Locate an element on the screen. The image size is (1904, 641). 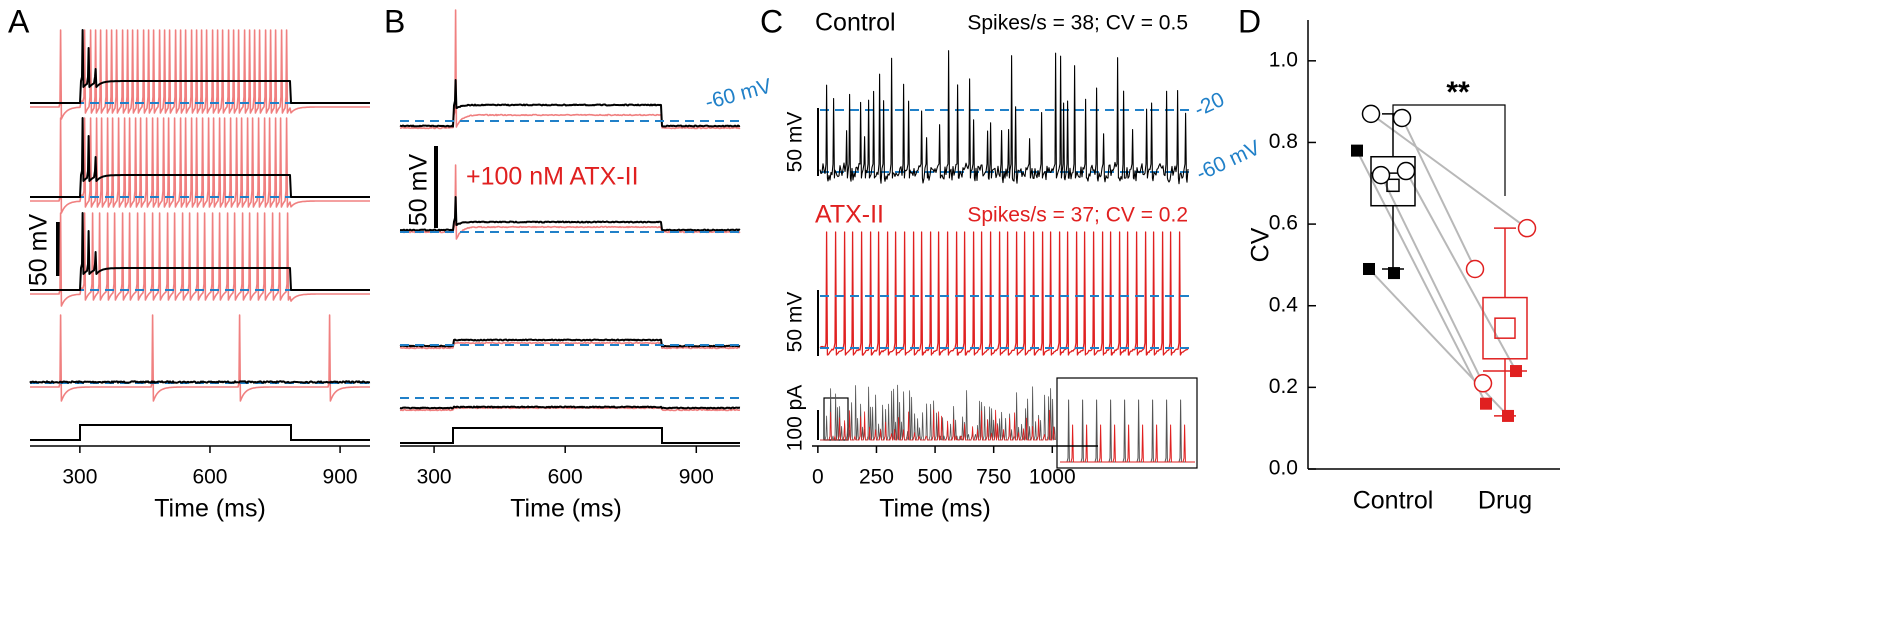
trace-stats: Spikes/s = 37; CV = 0.2 is located at coordinates (1077, 215).